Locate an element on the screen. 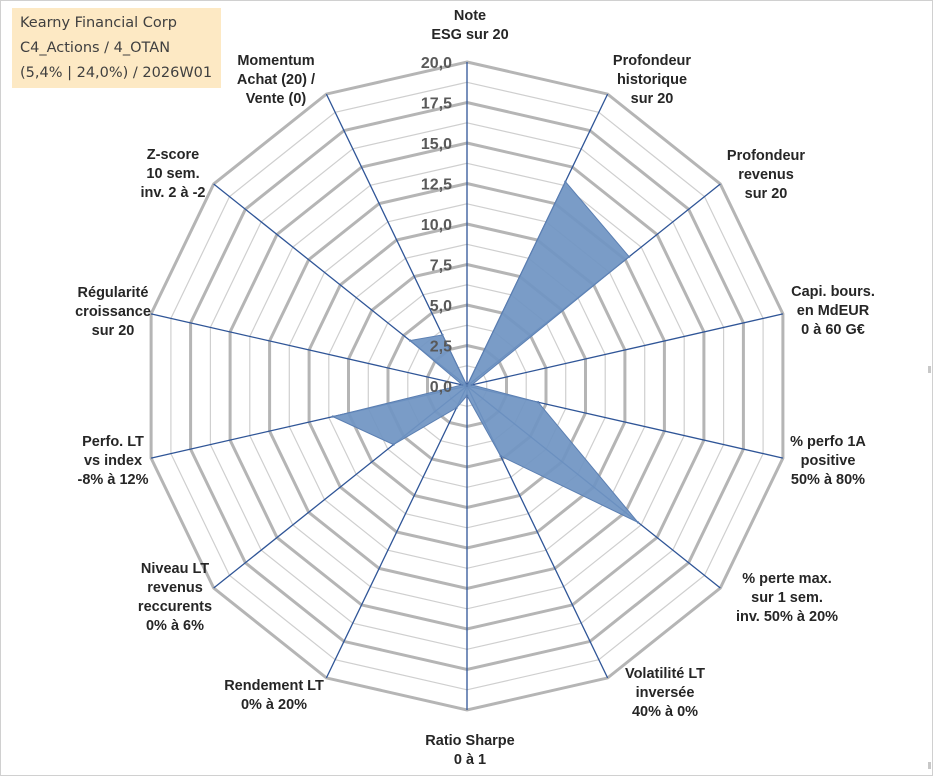  axis-label-line: Rendement LT is located at coordinates (274, 686).